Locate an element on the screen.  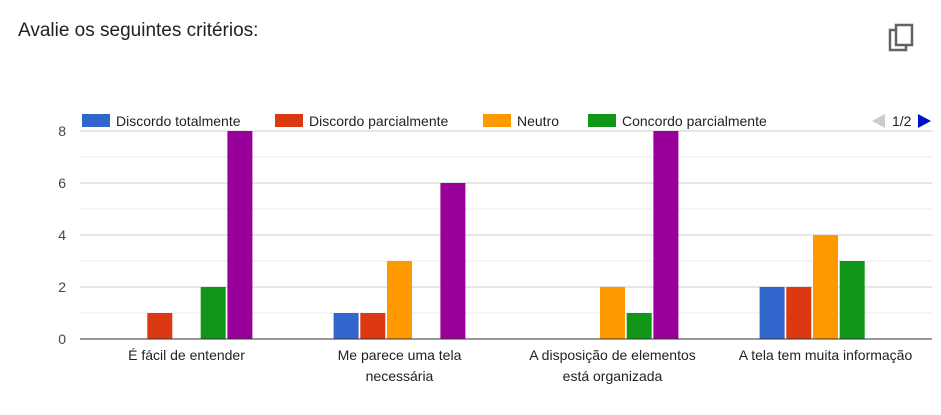
y-tick-label: 0 is located at coordinates (62, 339).